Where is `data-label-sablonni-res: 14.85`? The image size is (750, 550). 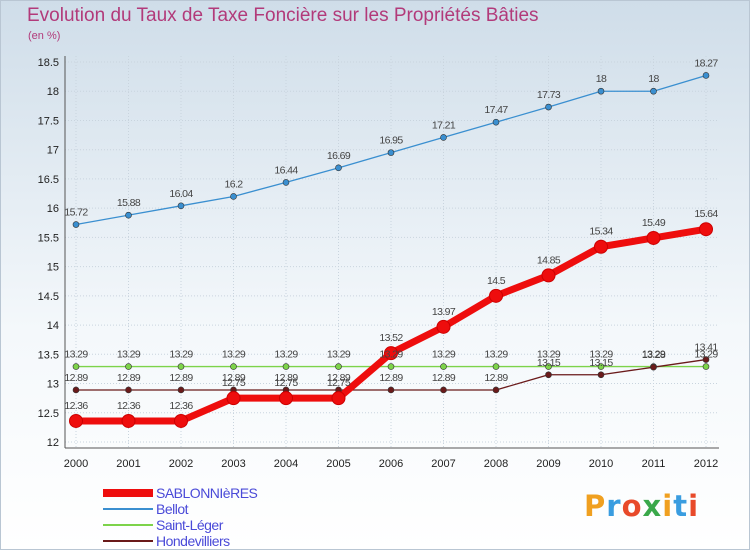
data-label-sablonni-res: 14.85 is located at coordinates (549, 260).